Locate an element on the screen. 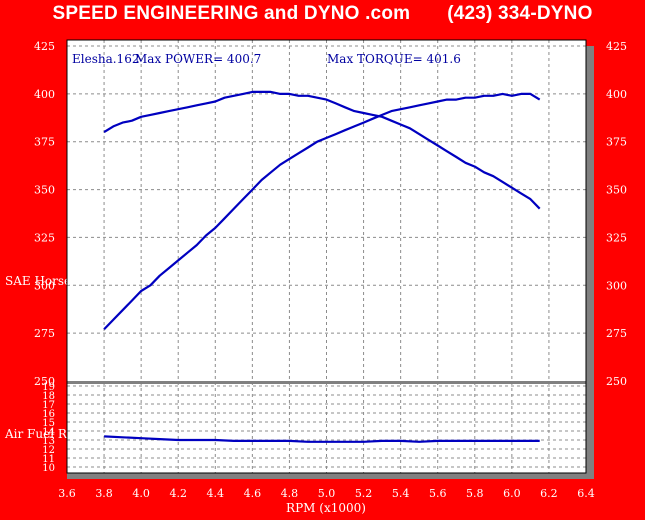 The width and height of the screenshot is (645, 520). af-tick-label: 16 is located at coordinates (48, 414).